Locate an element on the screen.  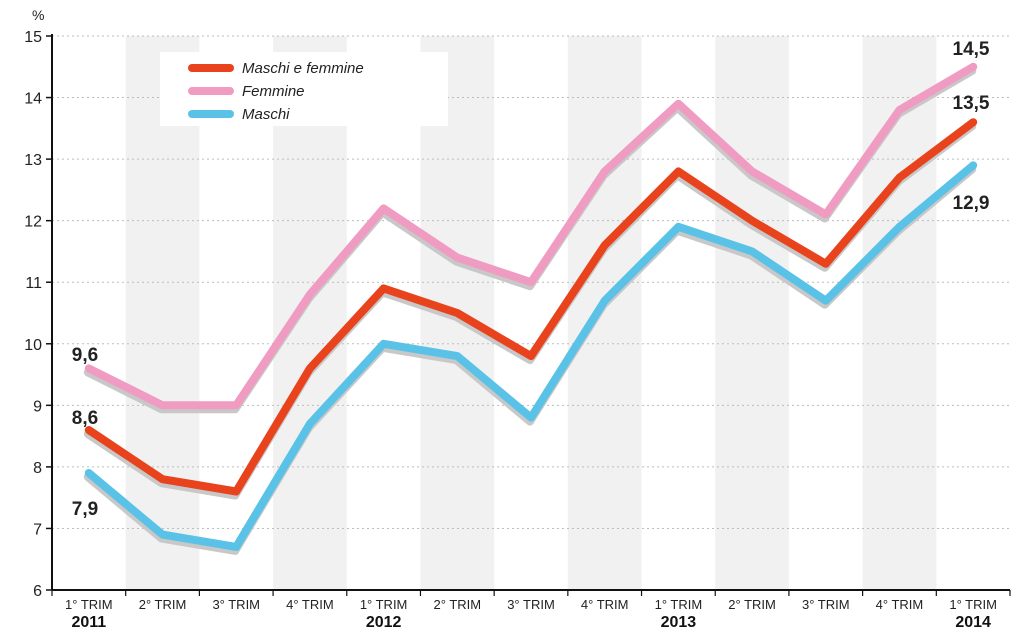
y-tick-label: 15 is located at coordinates (33, 37).